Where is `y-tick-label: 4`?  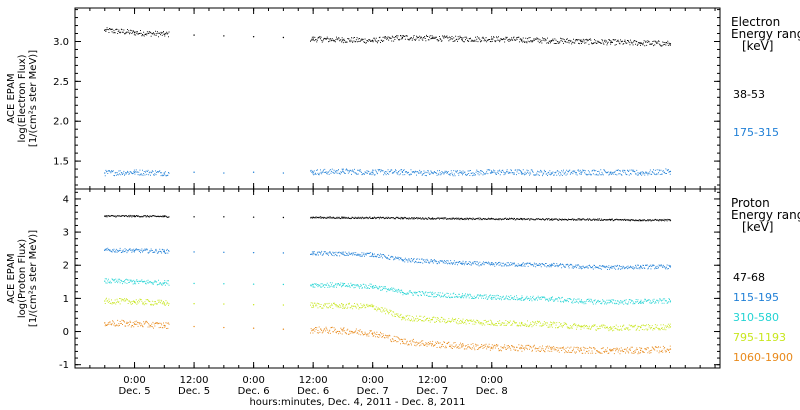 y-tick-label: 4 is located at coordinates (66, 199).